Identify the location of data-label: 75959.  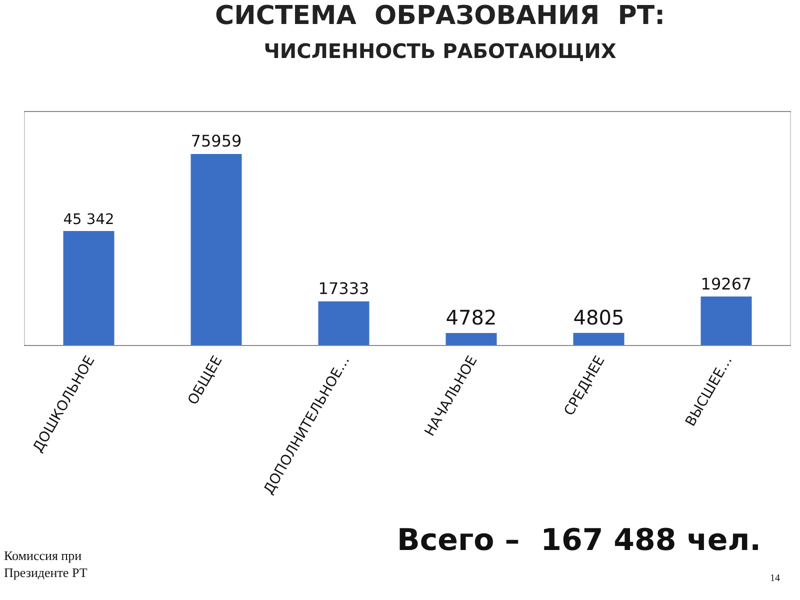
(216, 141).